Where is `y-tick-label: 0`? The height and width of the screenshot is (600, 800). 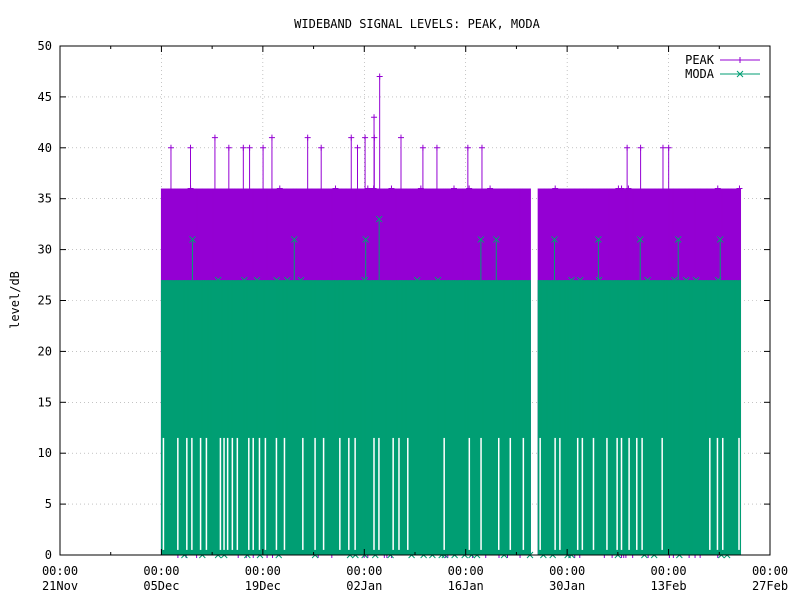 y-tick-label: 0 is located at coordinates (48, 555).